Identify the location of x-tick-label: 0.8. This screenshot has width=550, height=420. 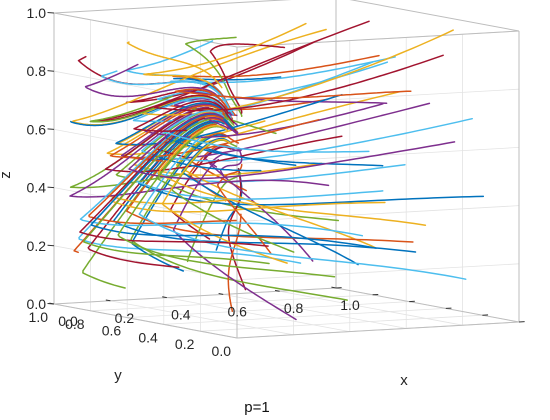
(294, 308).